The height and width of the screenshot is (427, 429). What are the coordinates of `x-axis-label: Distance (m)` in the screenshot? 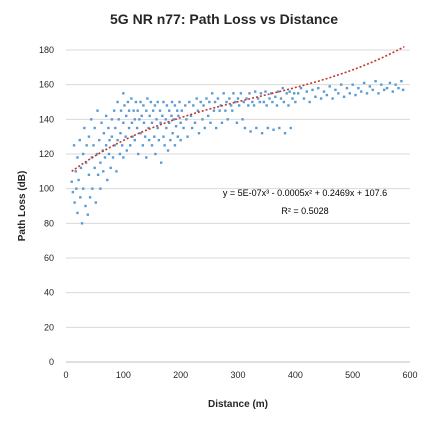 It's located at (238, 404).